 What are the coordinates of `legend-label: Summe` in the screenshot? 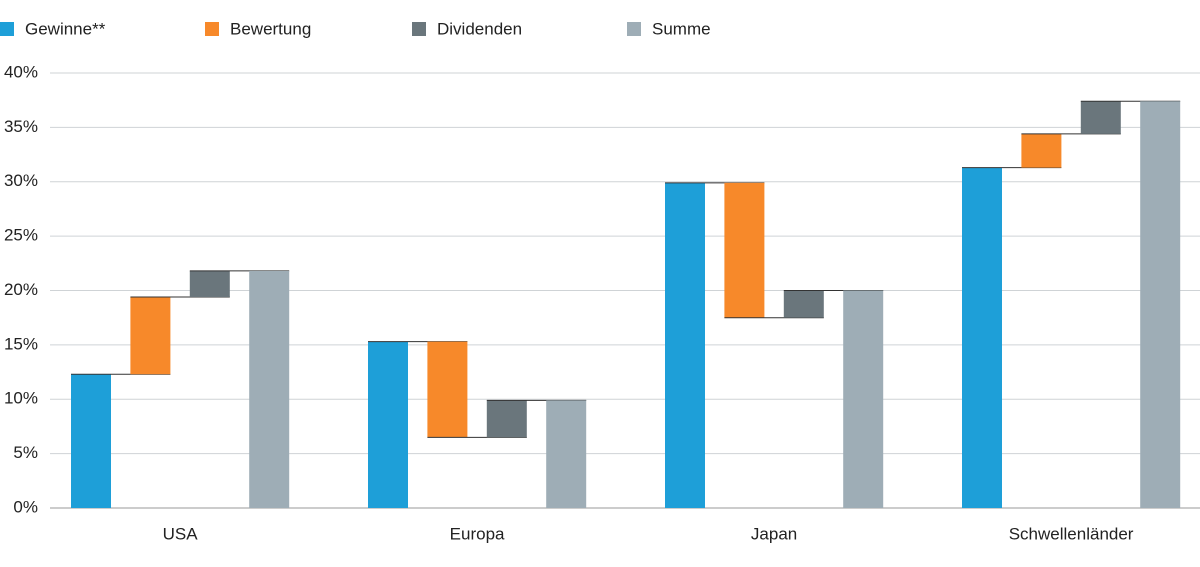 It's located at (681, 28).